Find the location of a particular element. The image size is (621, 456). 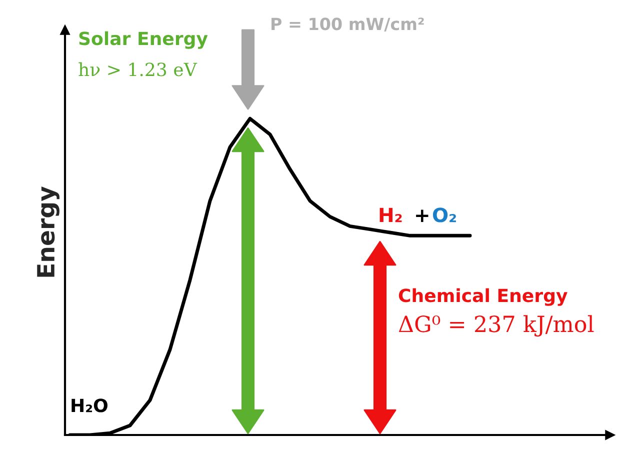

text: hν > 1.23 eV is located at coordinates (138, 69).